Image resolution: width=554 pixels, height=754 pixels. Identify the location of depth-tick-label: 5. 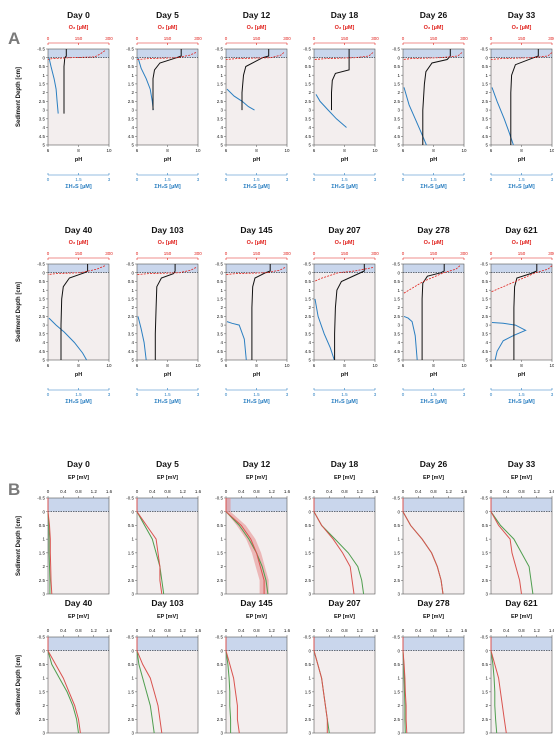
(132, 360).